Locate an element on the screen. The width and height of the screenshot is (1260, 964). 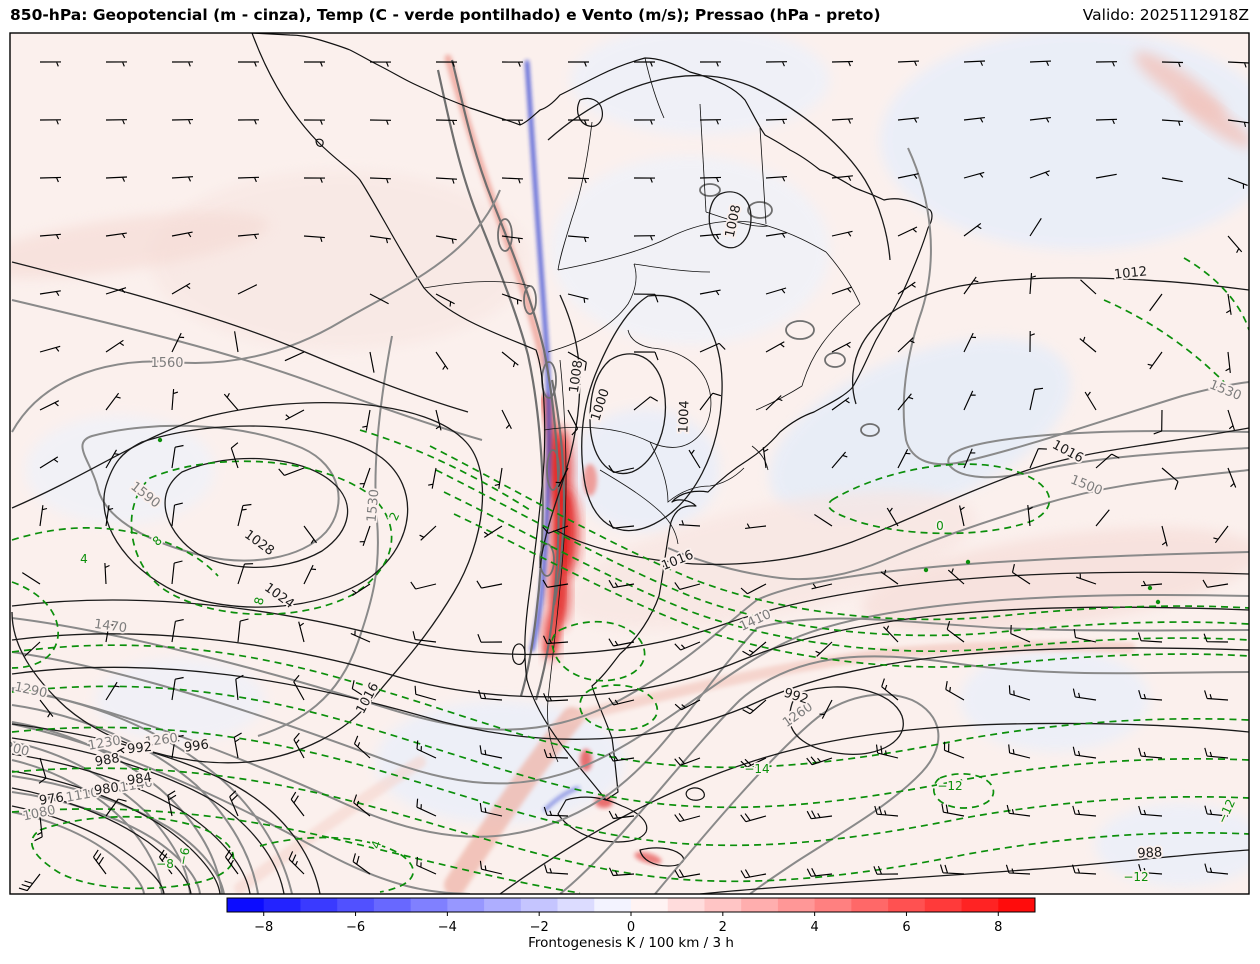
temperature-contour--14 is located at coordinates (296, 851).